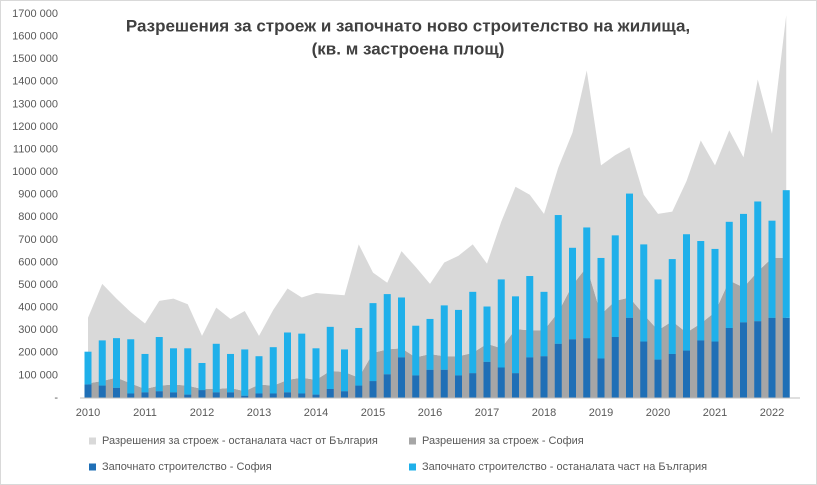  Describe the element at coordinates (38, 285) in the screenshot. I see `y-tick-label: 500 000` at that location.